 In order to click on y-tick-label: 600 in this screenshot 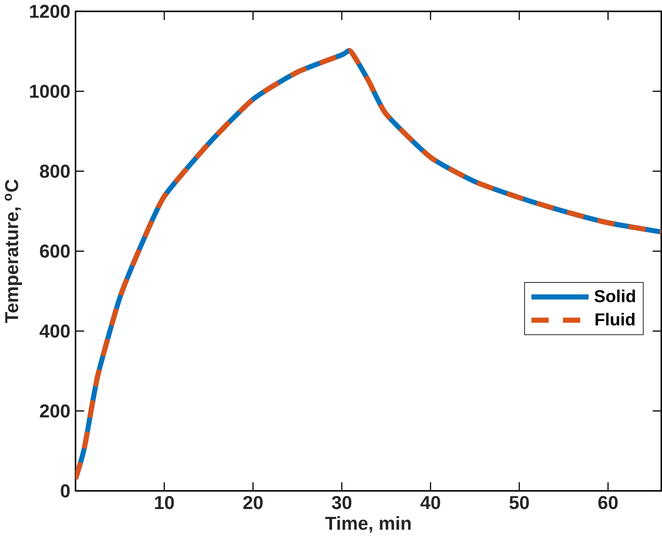, I will do `click(55, 251)`.